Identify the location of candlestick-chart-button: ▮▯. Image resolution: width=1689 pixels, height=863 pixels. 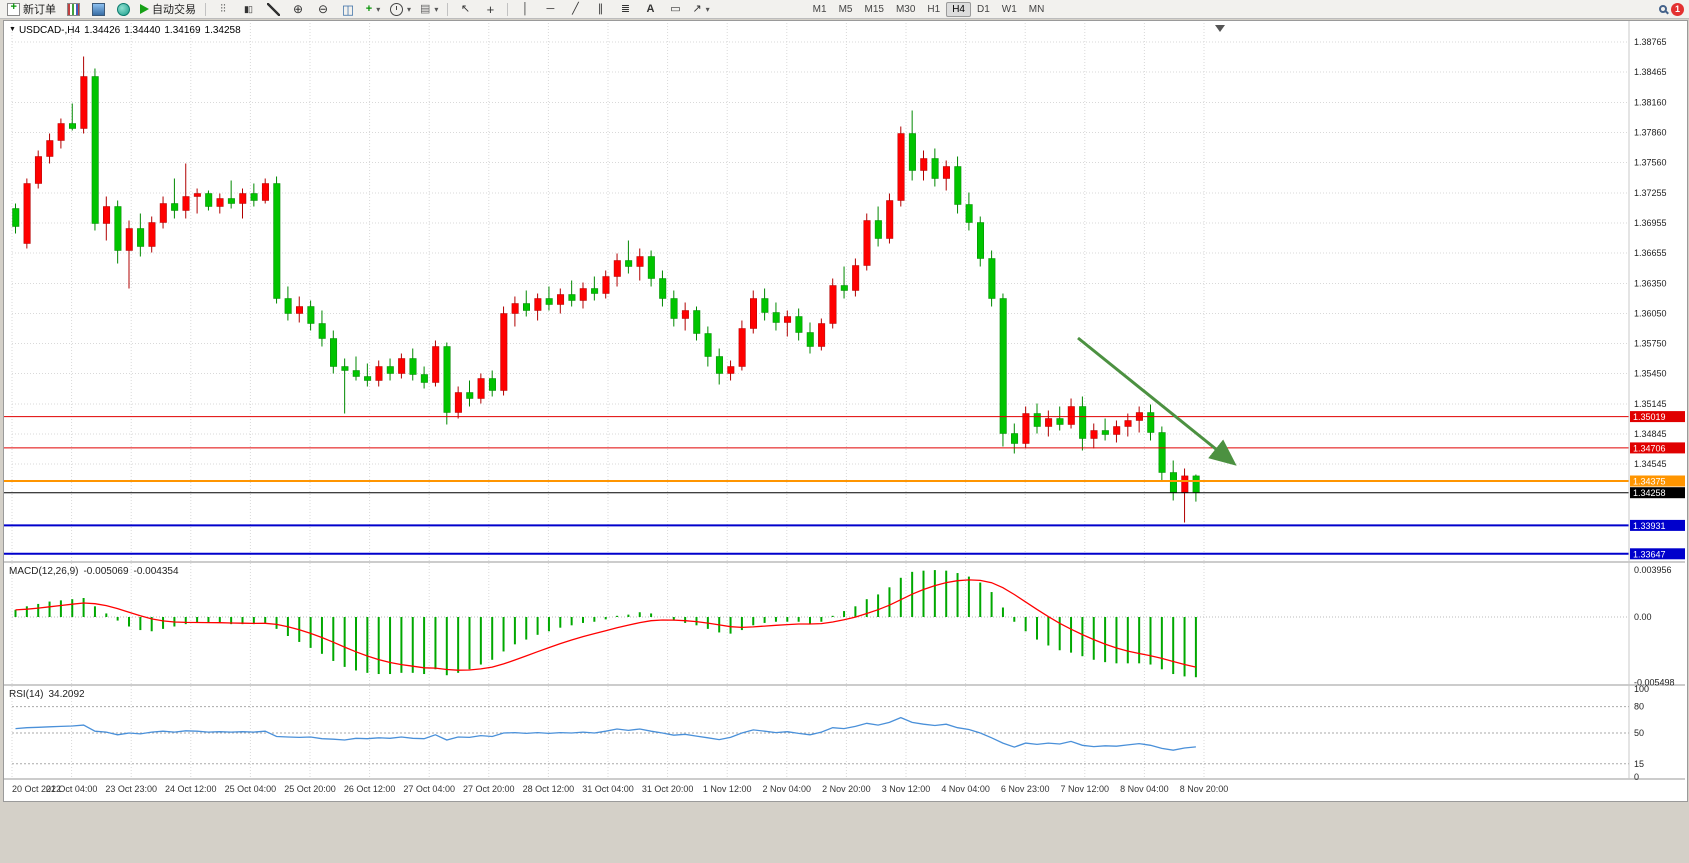
(248, 9).